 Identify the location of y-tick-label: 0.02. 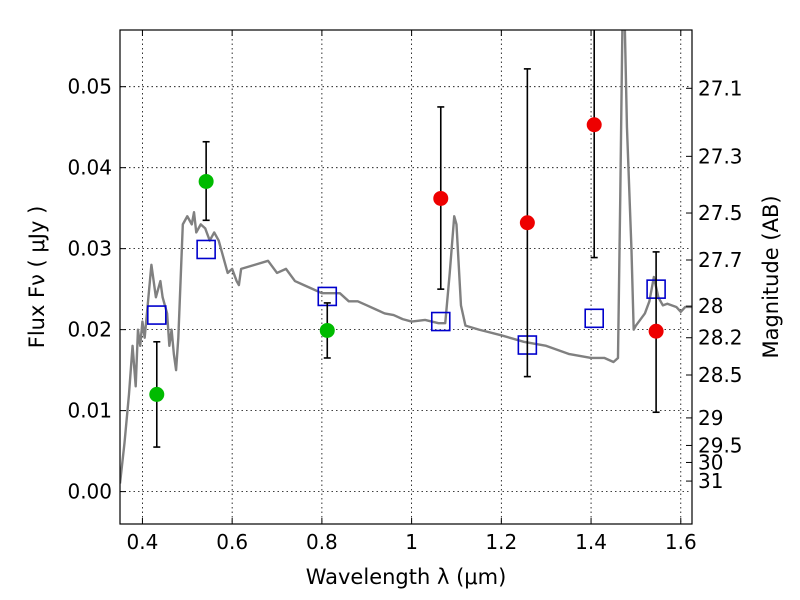
(89, 330).